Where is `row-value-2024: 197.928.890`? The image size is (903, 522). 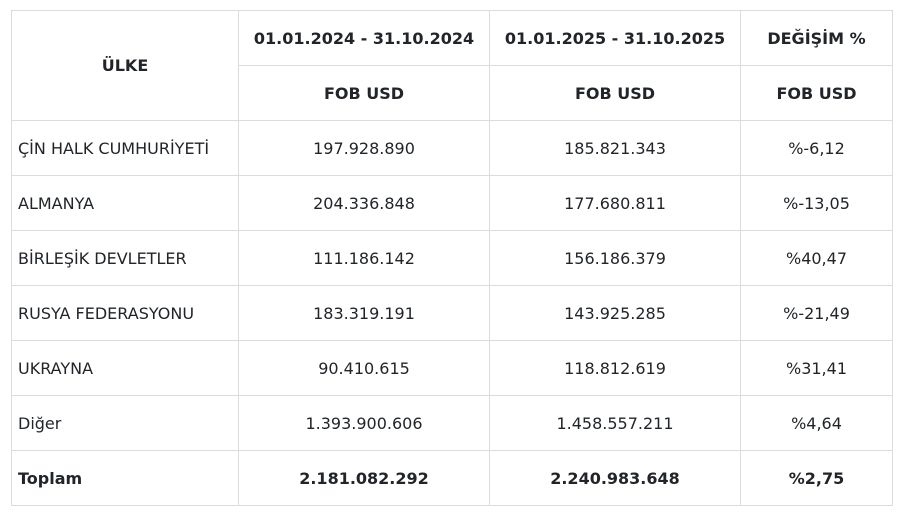 row-value-2024: 197.928.890 is located at coordinates (364, 148).